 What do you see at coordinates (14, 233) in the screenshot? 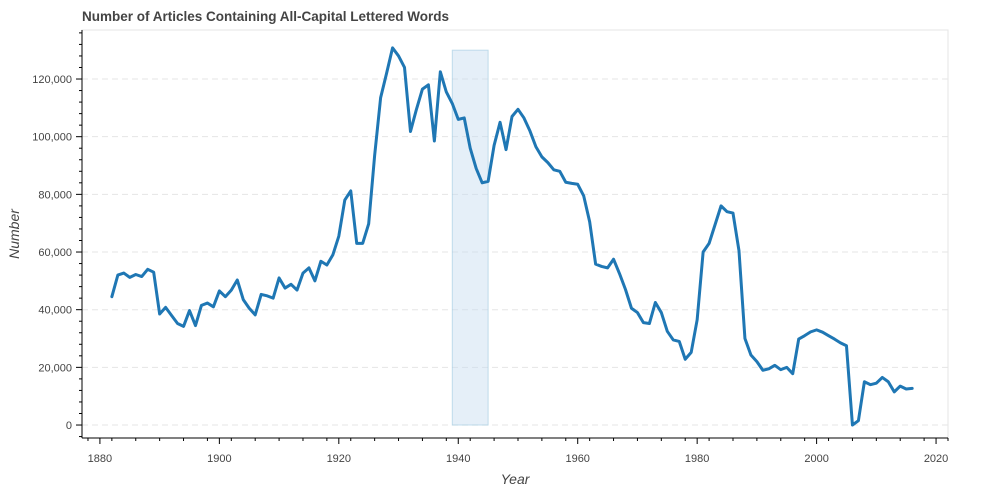
I see `y-axis-label: Number` at bounding box center [14, 233].